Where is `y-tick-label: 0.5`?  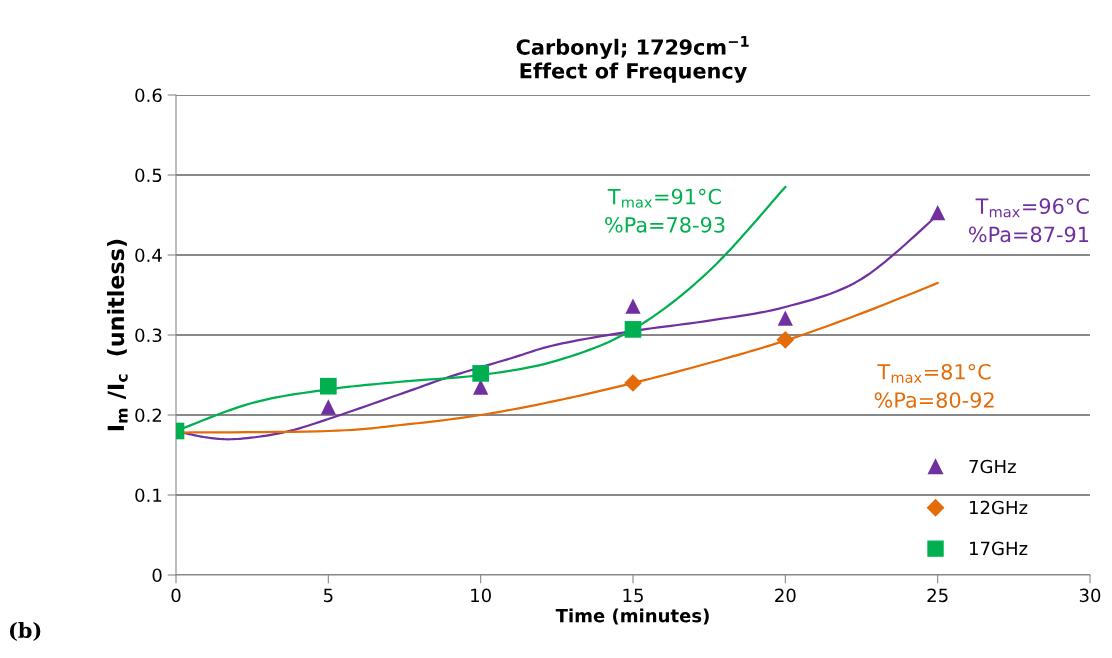
y-tick-label: 0.5 is located at coordinates (148, 175).